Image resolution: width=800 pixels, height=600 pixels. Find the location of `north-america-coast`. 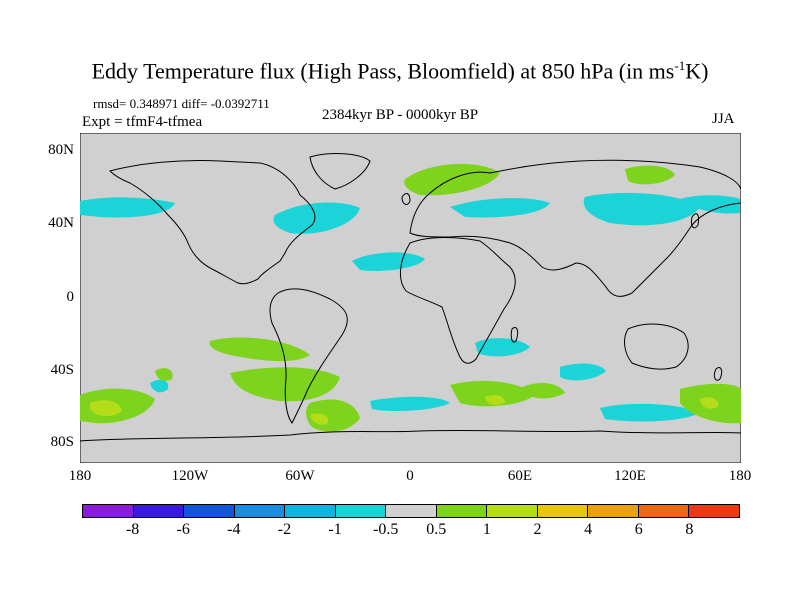

north-america-coast is located at coordinates (212, 222).